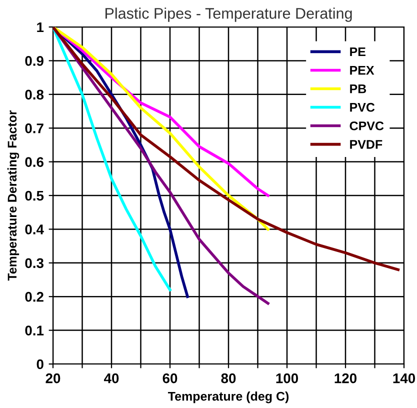 Image resolution: width=417 pixels, height=408 pixels. What do you see at coordinates (34, 61) in the screenshot?
I see `y-tick-label: 0.9` at bounding box center [34, 61].